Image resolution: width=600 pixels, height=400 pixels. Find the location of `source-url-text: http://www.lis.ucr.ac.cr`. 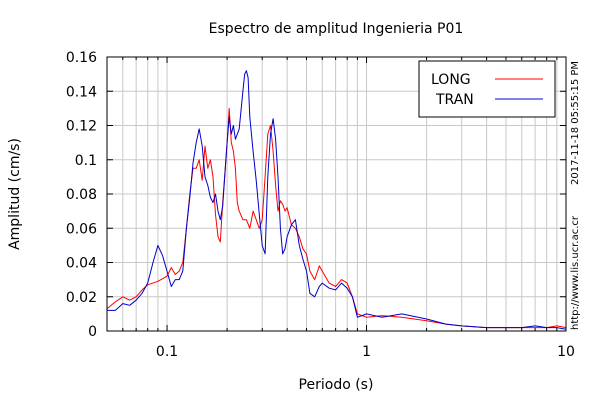

source-url-text: http://www.lis.ucr.ac.cr is located at coordinates (575, 272).